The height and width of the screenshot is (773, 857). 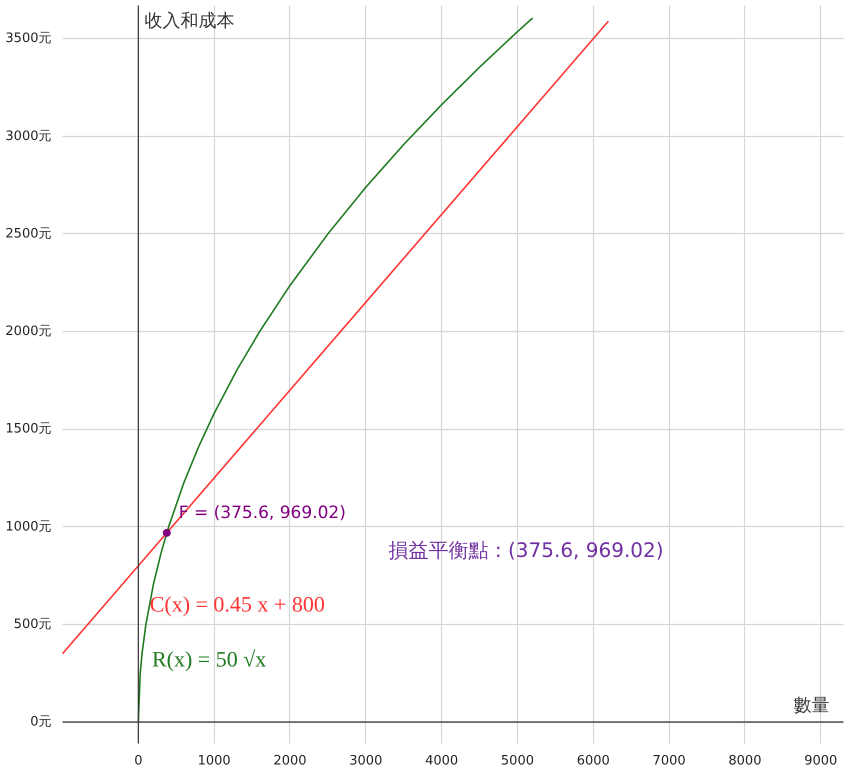 I want to click on x-tick-label: 4000, so click(x=441, y=761).